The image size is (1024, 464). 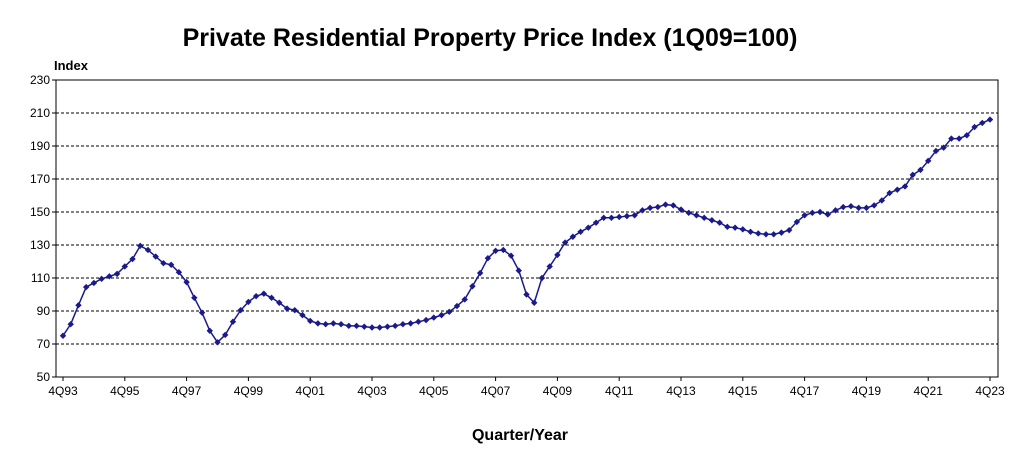 What do you see at coordinates (619, 391) in the screenshot?
I see `x-tick-label: 4Q11` at bounding box center [619, 391].